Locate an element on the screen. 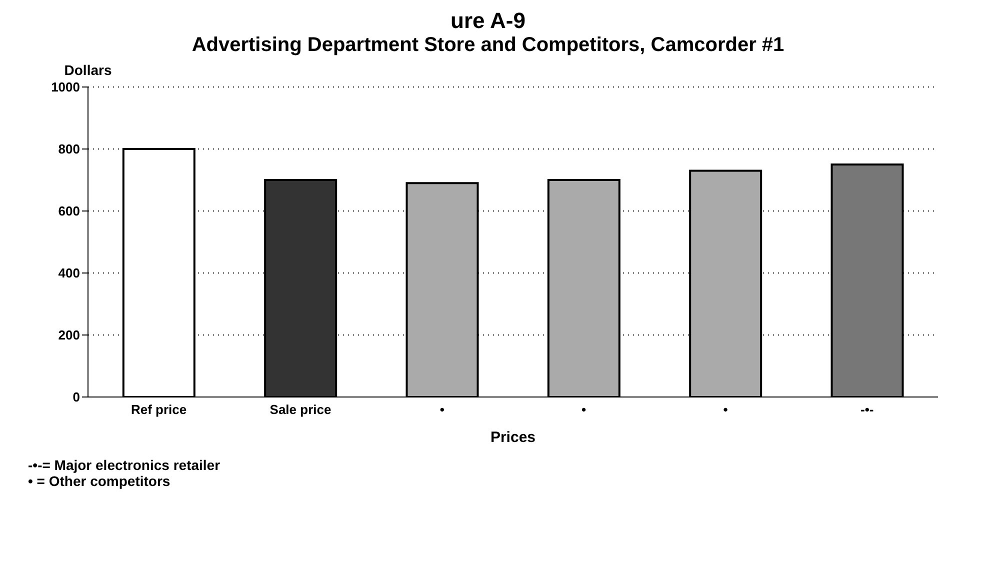 This screenshot has height=579, width=981. y-tick-label: 0 is located at coordinates (76, 397).